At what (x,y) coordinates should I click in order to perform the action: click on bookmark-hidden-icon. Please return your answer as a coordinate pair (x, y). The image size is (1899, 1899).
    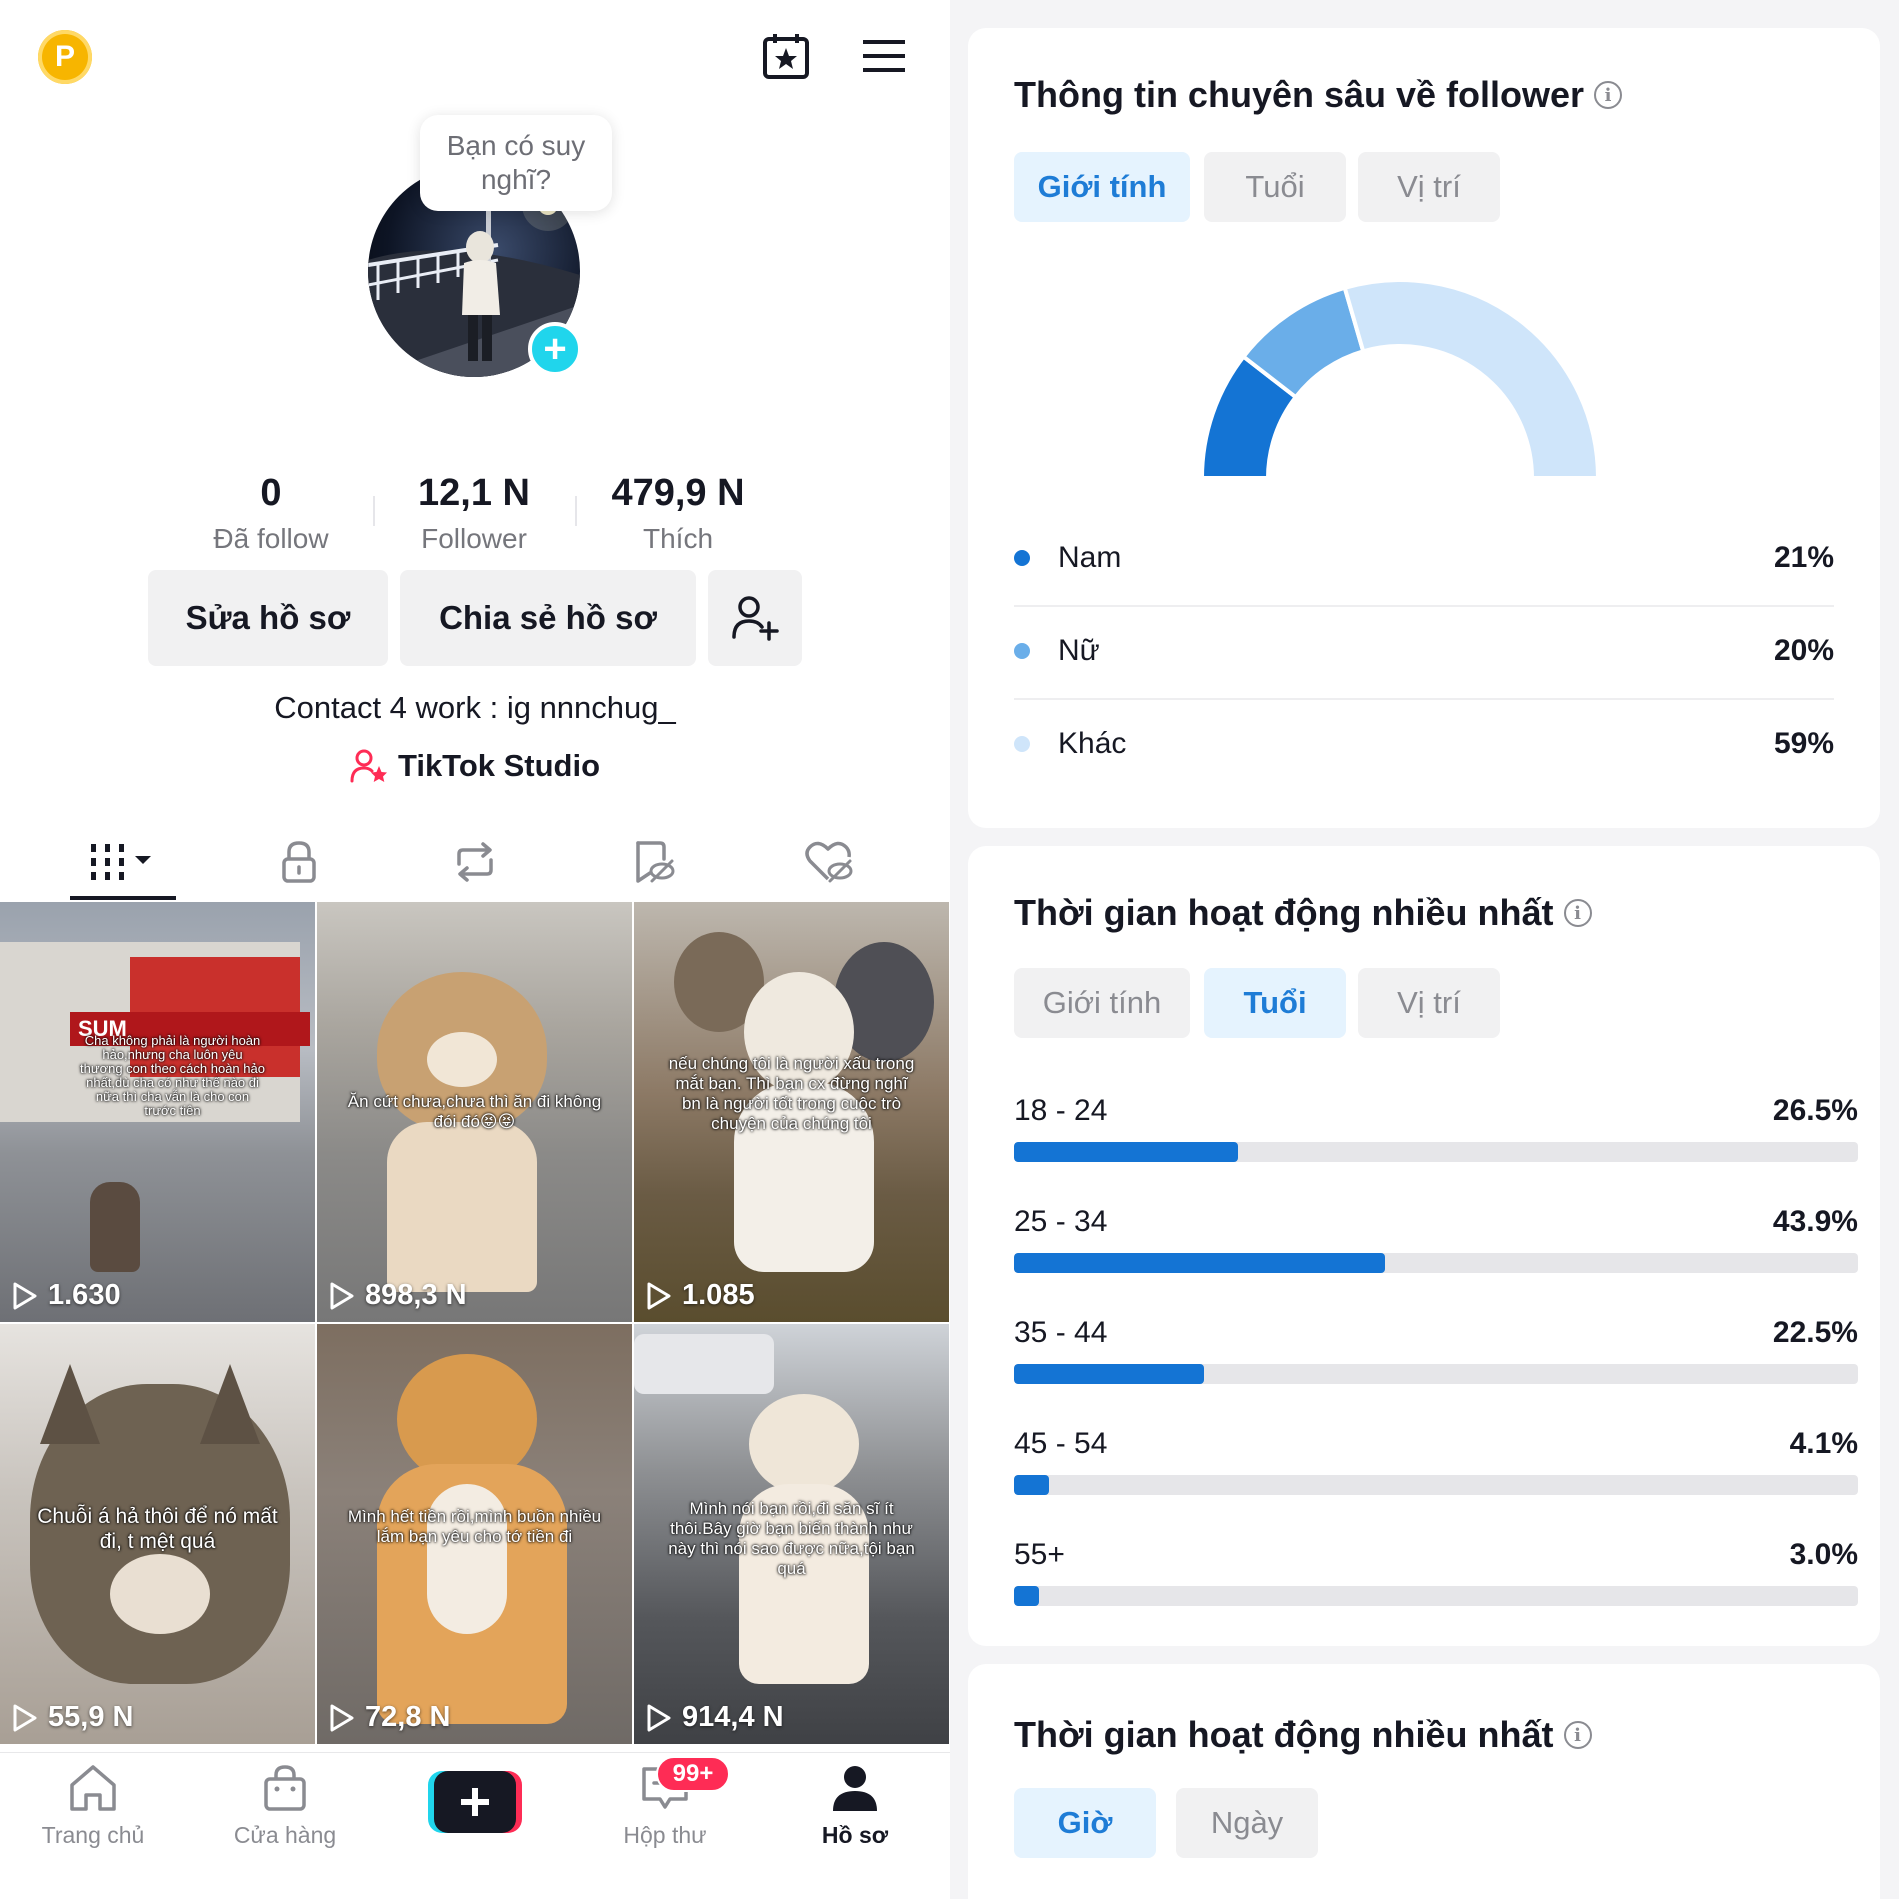
    Looking at the image, I should click on (655, 862).